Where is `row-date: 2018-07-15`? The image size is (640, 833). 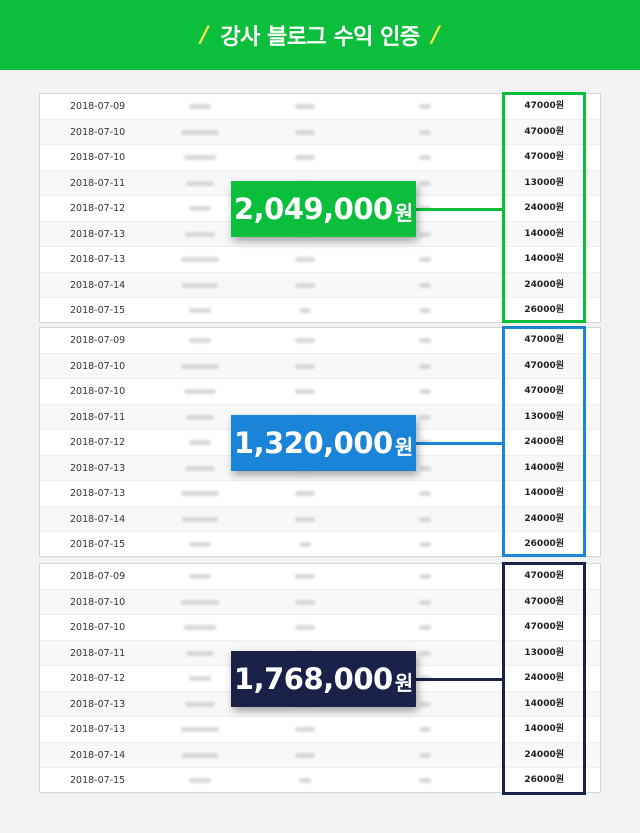
row-date: 2018-07-15 is located at coordinates (98, 310).